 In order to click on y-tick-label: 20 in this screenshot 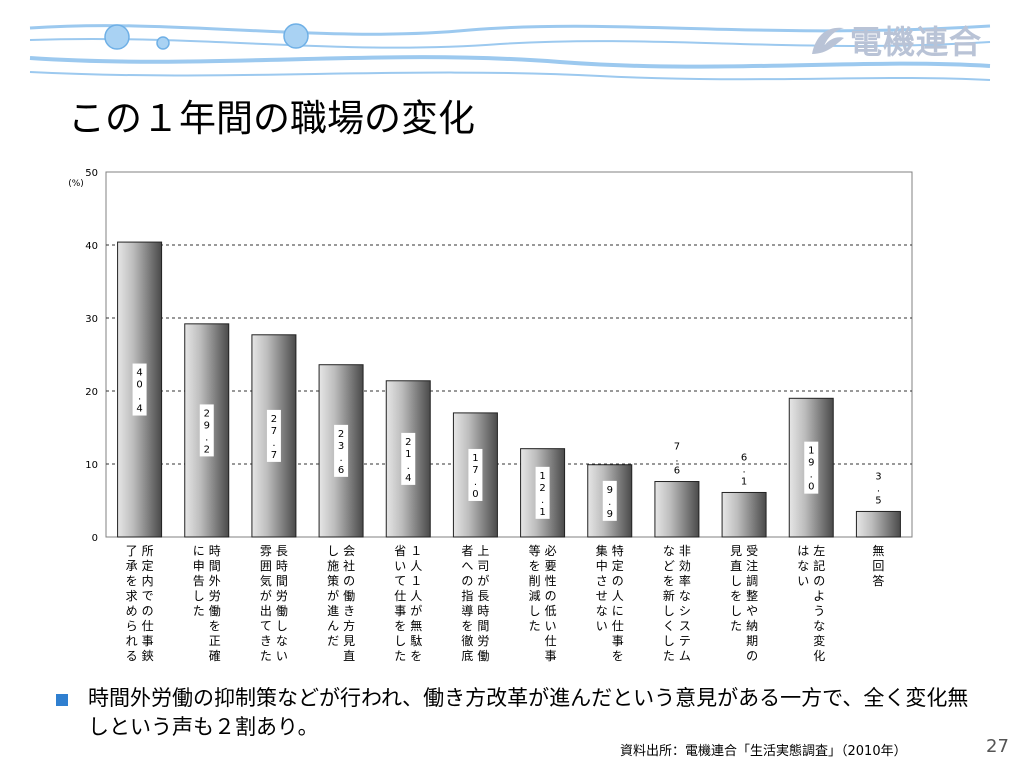, I will do `click(91, 392)`.